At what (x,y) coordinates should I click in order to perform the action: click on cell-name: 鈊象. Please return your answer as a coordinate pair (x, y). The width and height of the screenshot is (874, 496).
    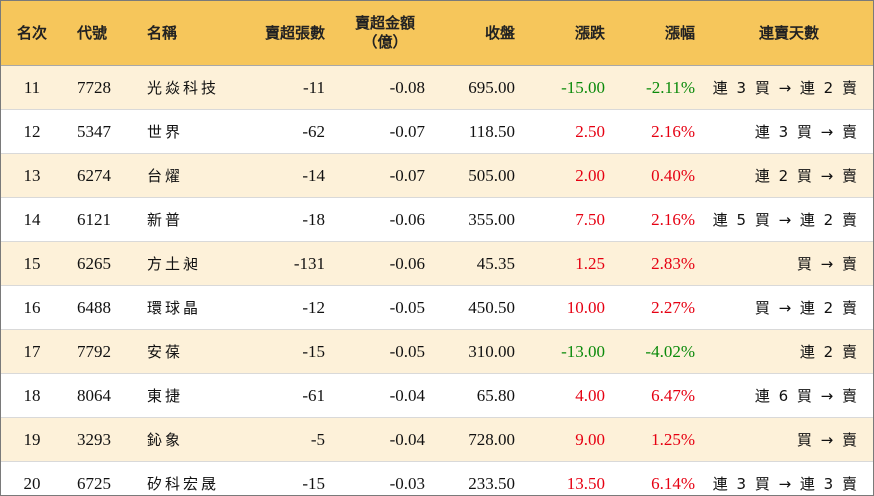
    Looking at the image, I should click on (183, 439).